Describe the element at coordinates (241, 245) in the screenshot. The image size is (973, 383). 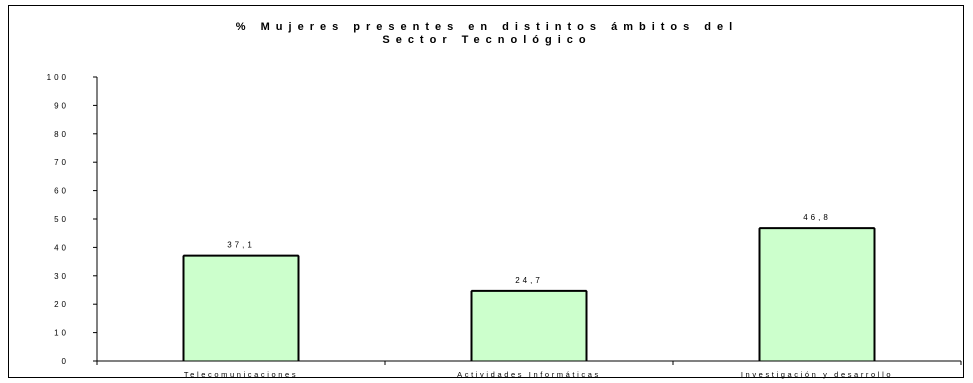
I see `bar-value-label: 37,1` at that location.